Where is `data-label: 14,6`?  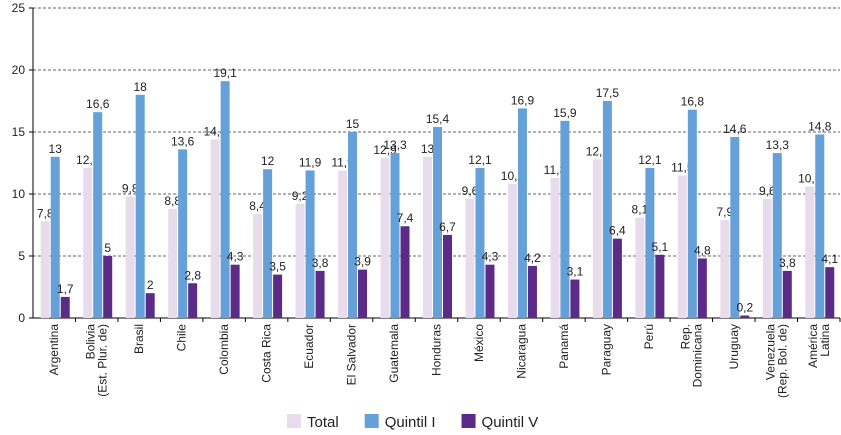
data-label: 14,6 is located at coordinates (735, 129).